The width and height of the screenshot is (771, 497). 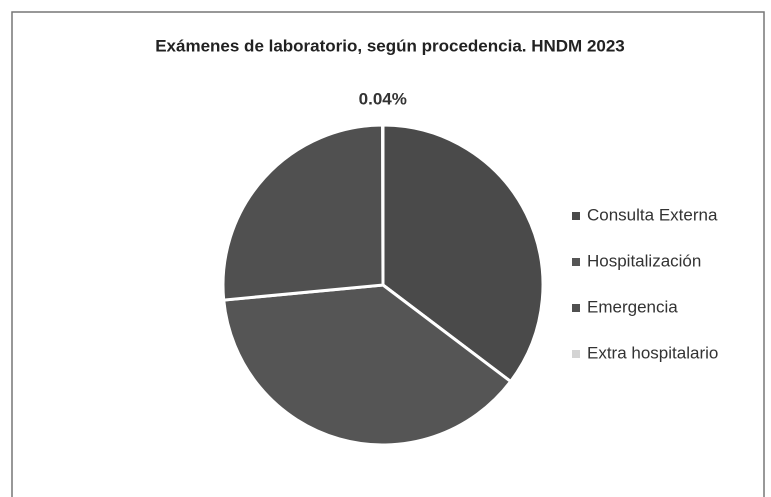 I want to click on legend-label: Extra hospitalario, so click(x=652, y=352).